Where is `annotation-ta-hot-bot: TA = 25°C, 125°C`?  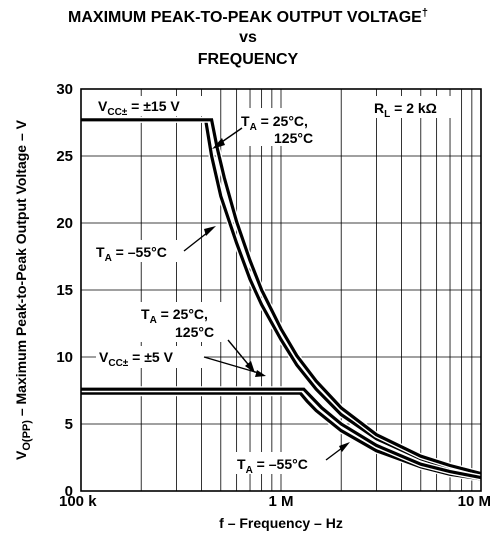
annotation-ta-hot-bot: TA = 25°C, 125°C is located at coordinates (183, 322).